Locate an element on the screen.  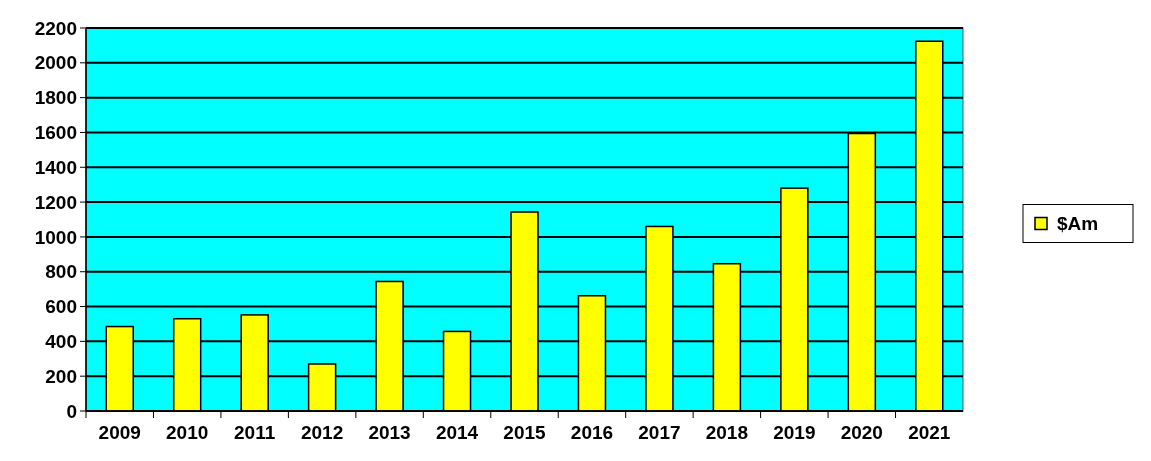
y-tick-label: 1000 is located at coordinates (55, 237).